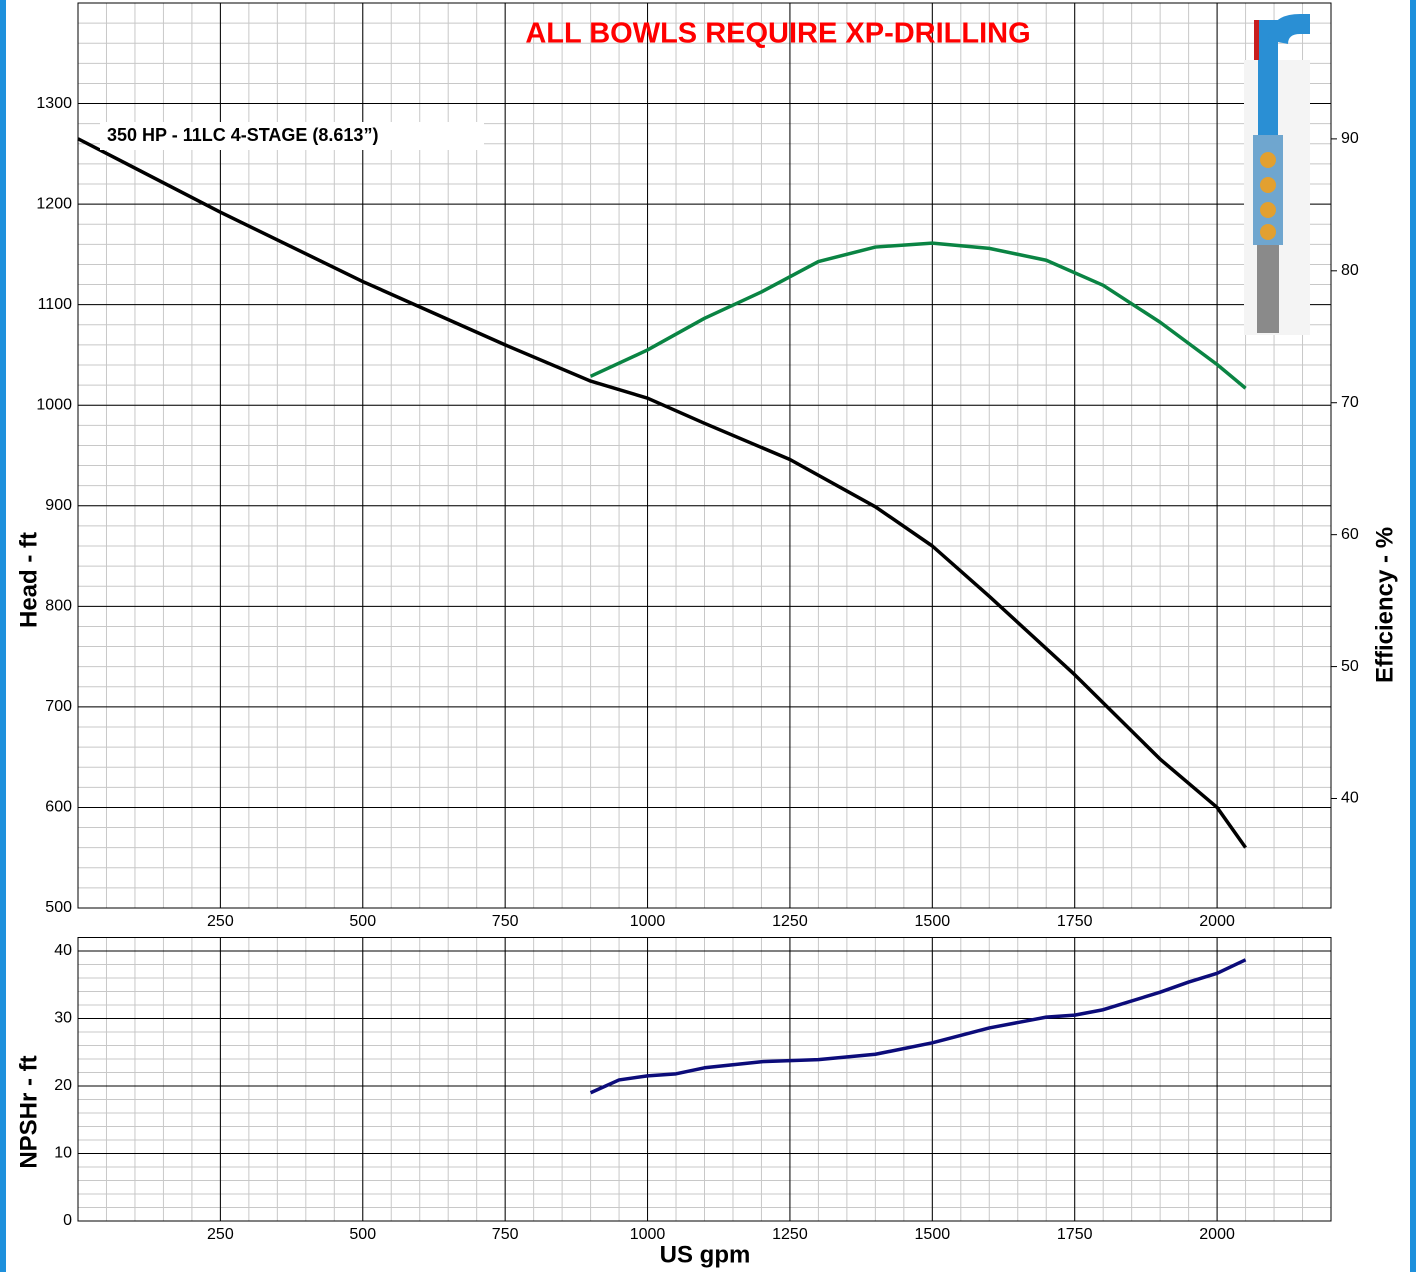 This screenshot has width=1416, height=1272. What do you see at coordinates (58, 505) in the screenshot?
I see `y-tick-label: 900` at bounding box center [58, 505].